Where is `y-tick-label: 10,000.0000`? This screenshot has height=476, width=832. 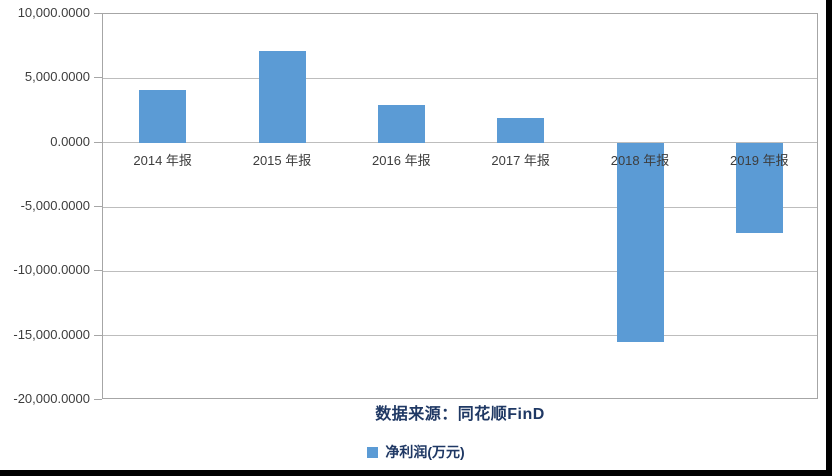
y-tick-label: 10,000.0000 is located at coordinates (53, 12).